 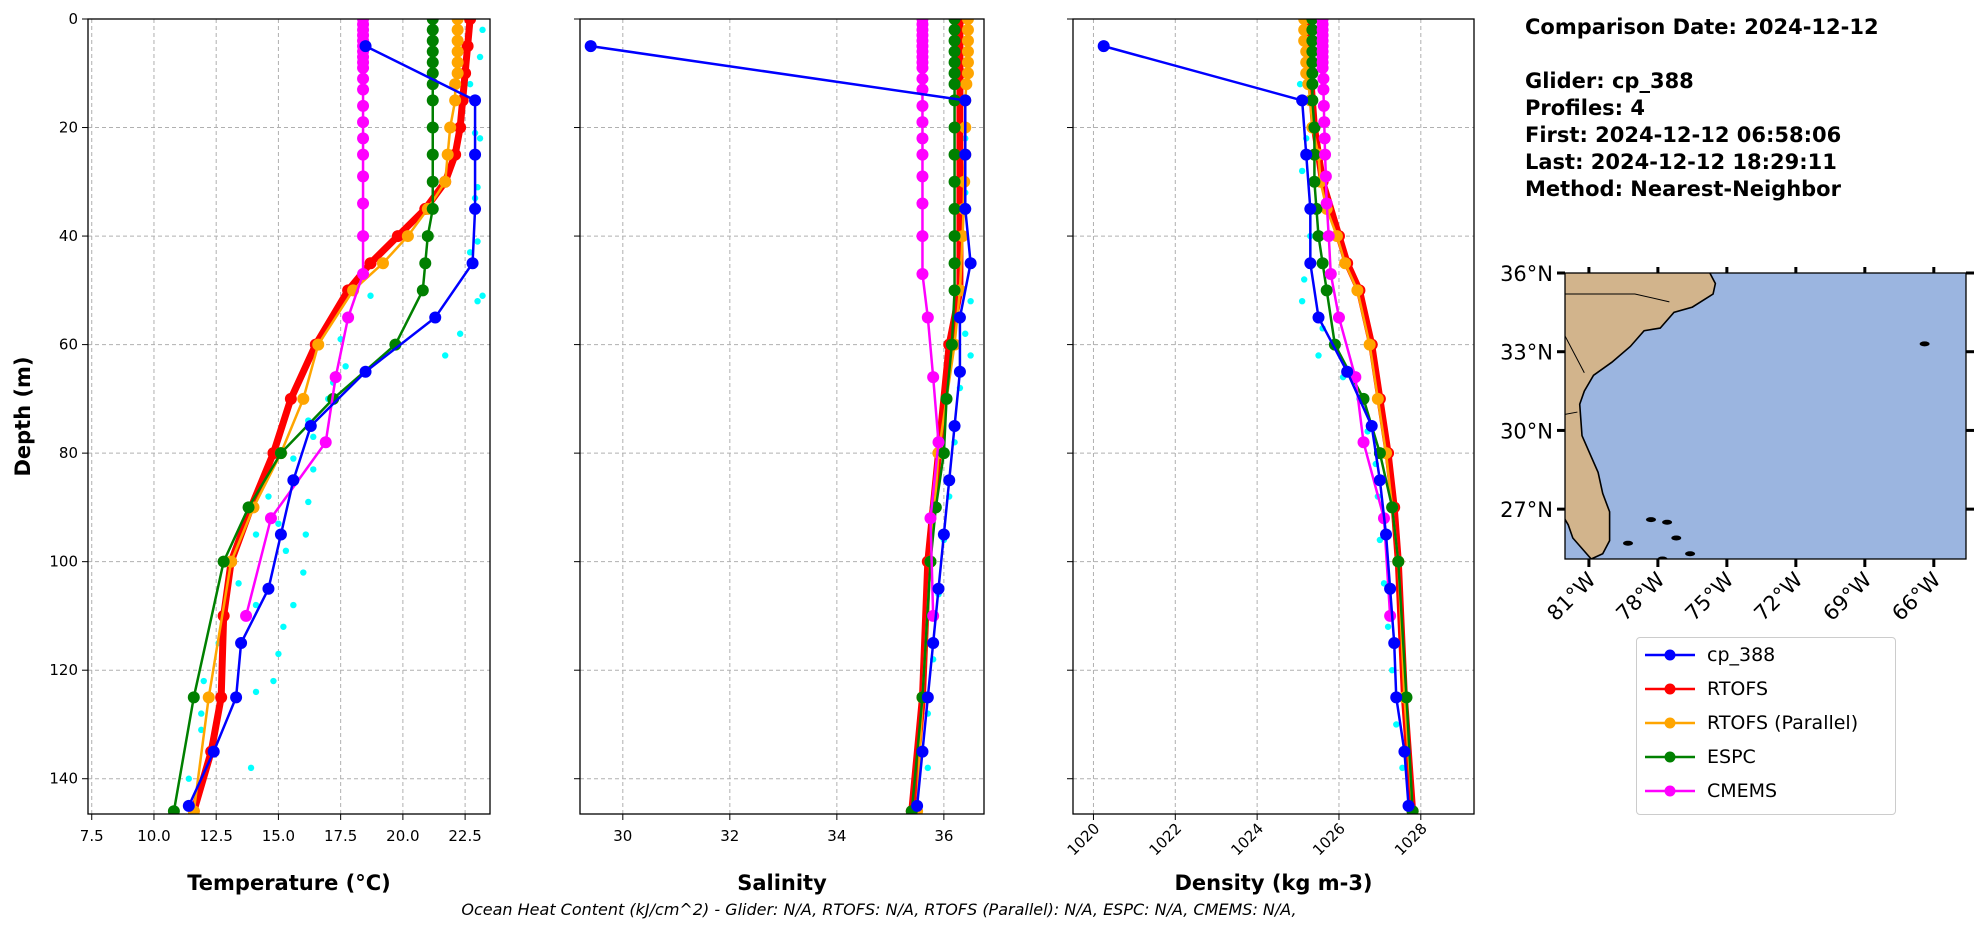 What do you see at coordinates (68, 345) in the screenshot?
I see `y-tick-label: 60` at bounding box center [68, 345].